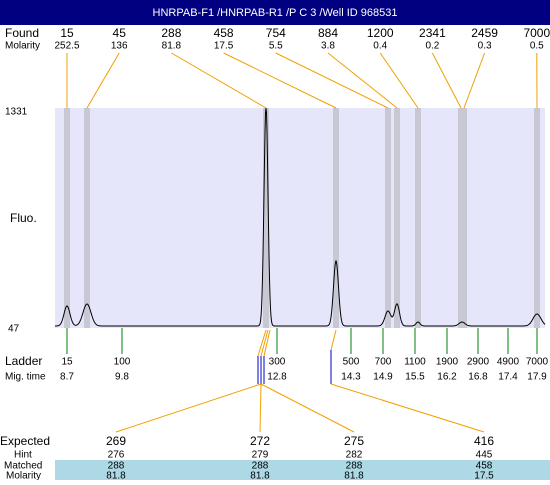 Image resolution: width=550 pixels, height=485 pixels. What do you see at coordinates (484, 33) in the screenshot?
I see `found-size: 2459` at bounding box center [484, 33].